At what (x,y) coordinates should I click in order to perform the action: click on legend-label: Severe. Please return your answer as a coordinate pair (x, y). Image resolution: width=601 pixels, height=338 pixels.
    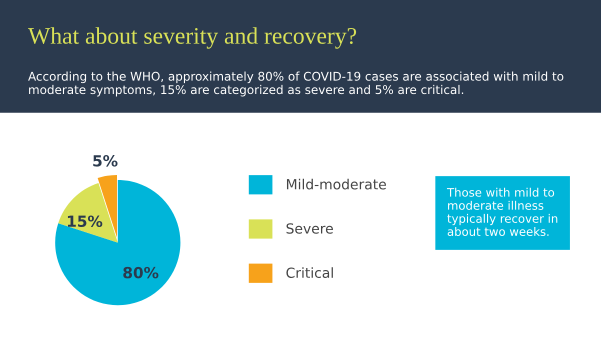
    Looking at the image, I should click on (309, 228).